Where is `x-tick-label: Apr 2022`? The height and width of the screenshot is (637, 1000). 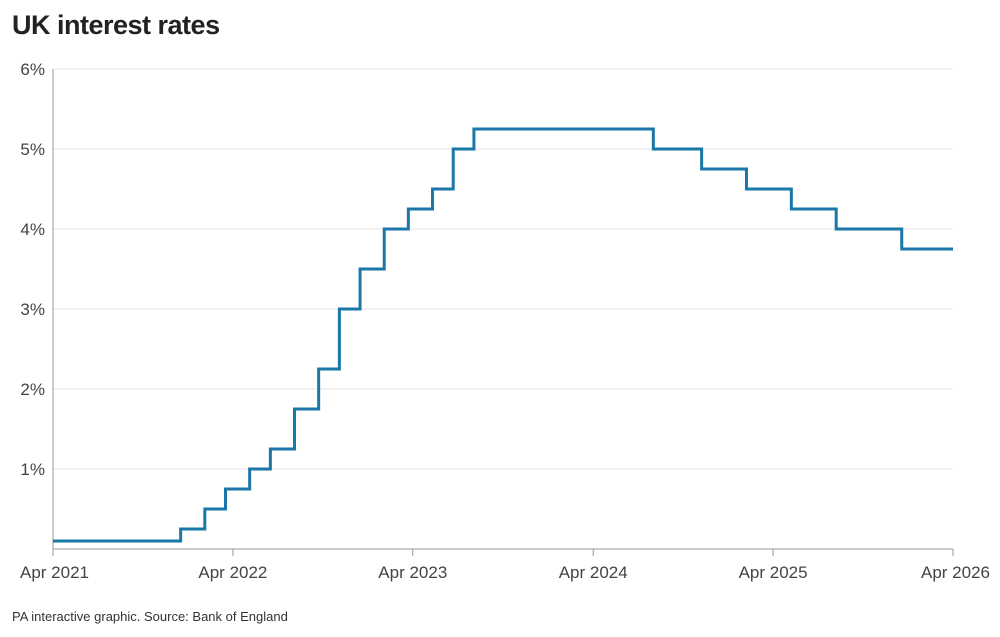
x-tick-label: Apr 2022 is located at coordinates (232, 572).